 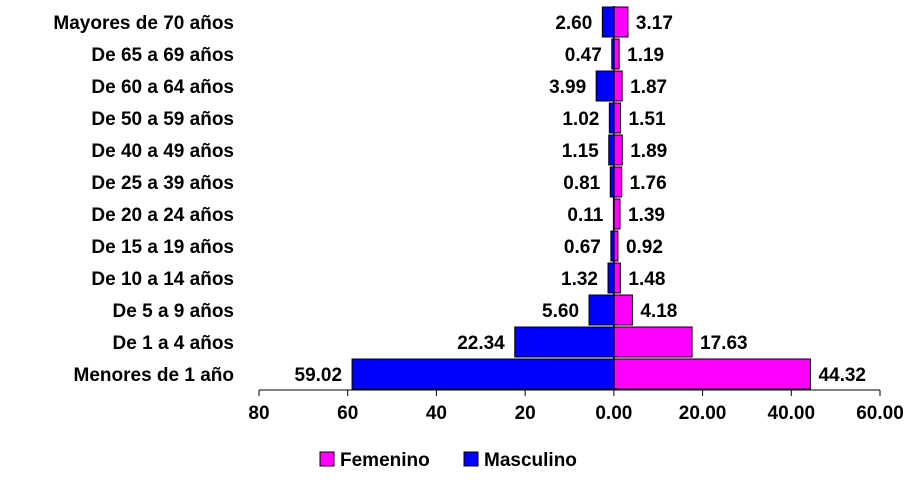 I want to click on category-label-de-40-a-49-anos: De 40 a 49 años, so click(x=162, y=151).